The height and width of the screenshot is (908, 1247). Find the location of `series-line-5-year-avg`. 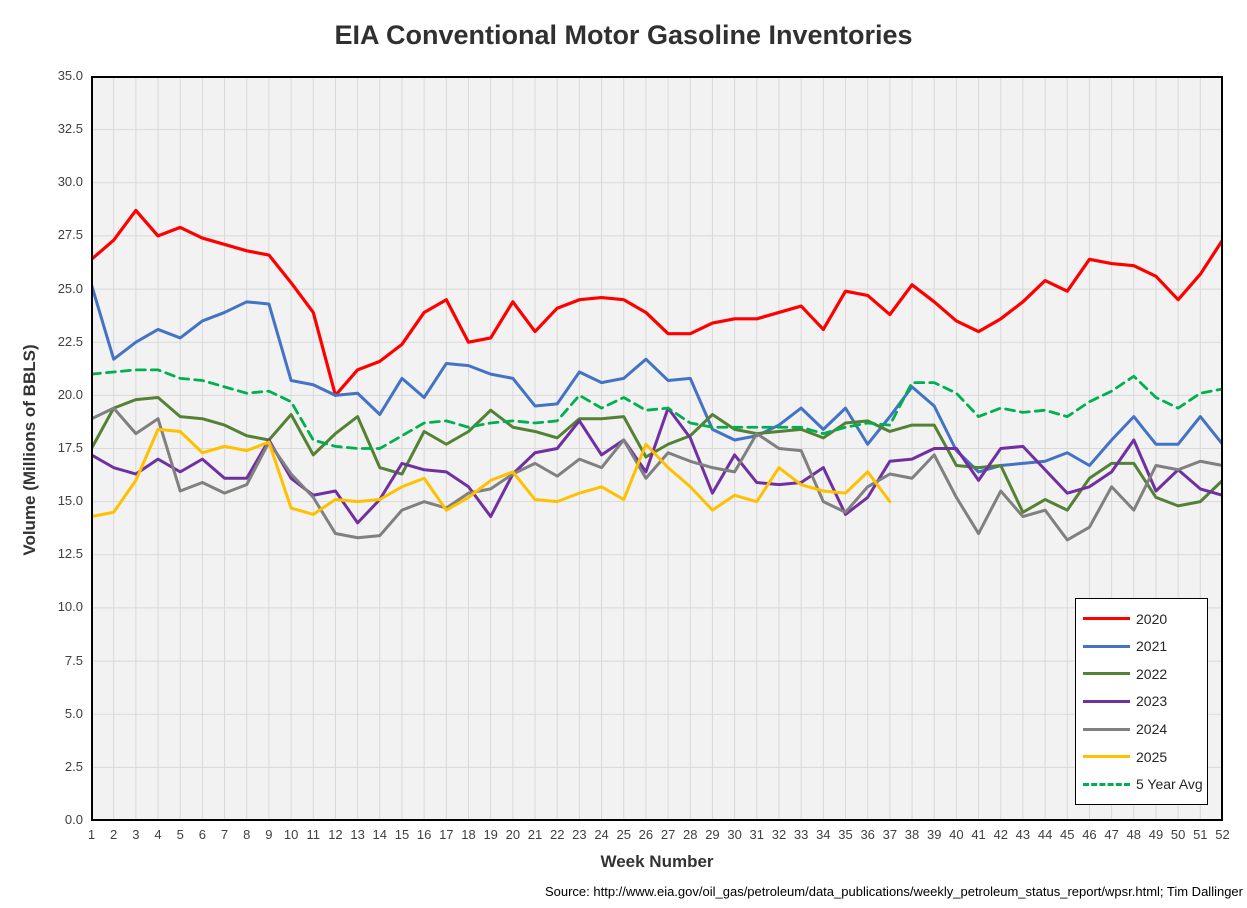

series-line-5-year-avg is located at coordinates (657, 409).